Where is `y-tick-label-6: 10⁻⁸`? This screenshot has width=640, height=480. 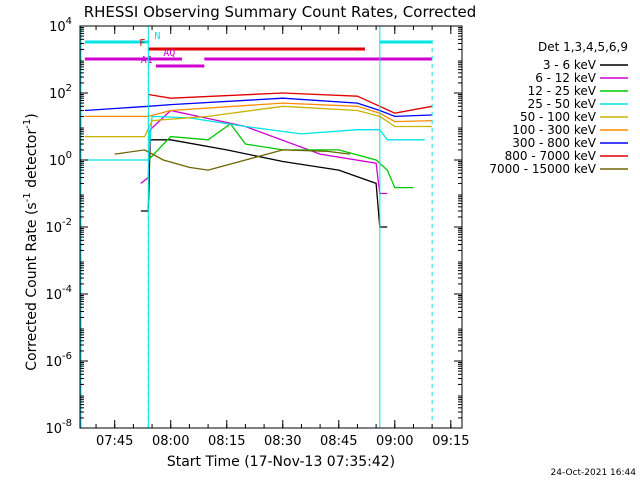 y-tick-label-6: 10⁻⁸ is located at coordinates (58, 427).